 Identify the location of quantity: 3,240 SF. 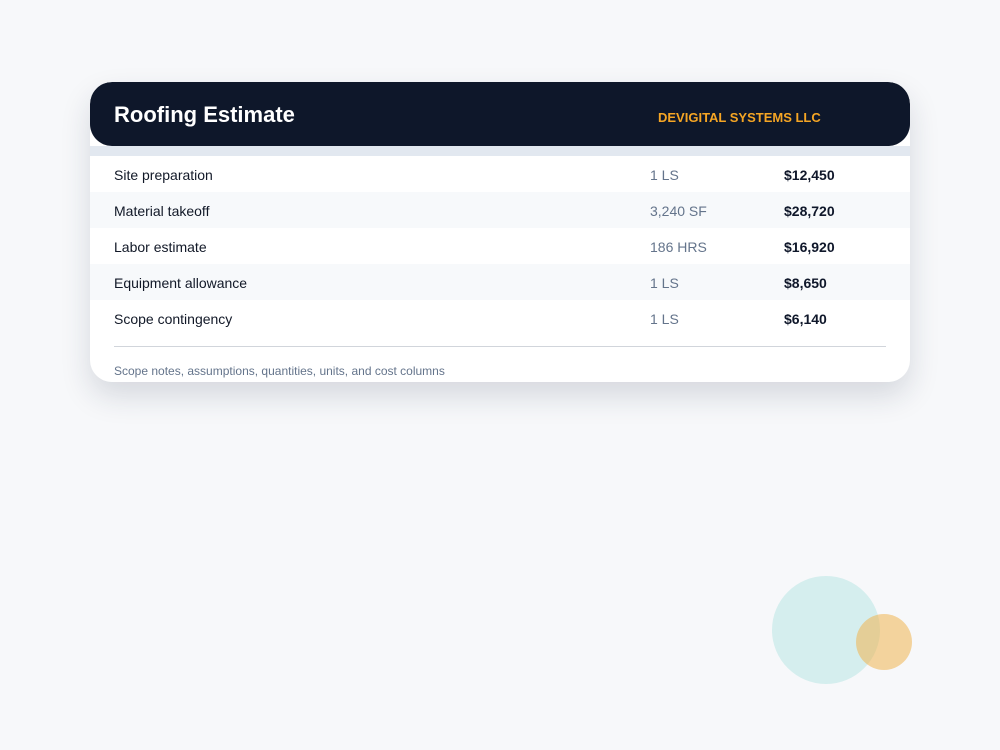
(678, 211).